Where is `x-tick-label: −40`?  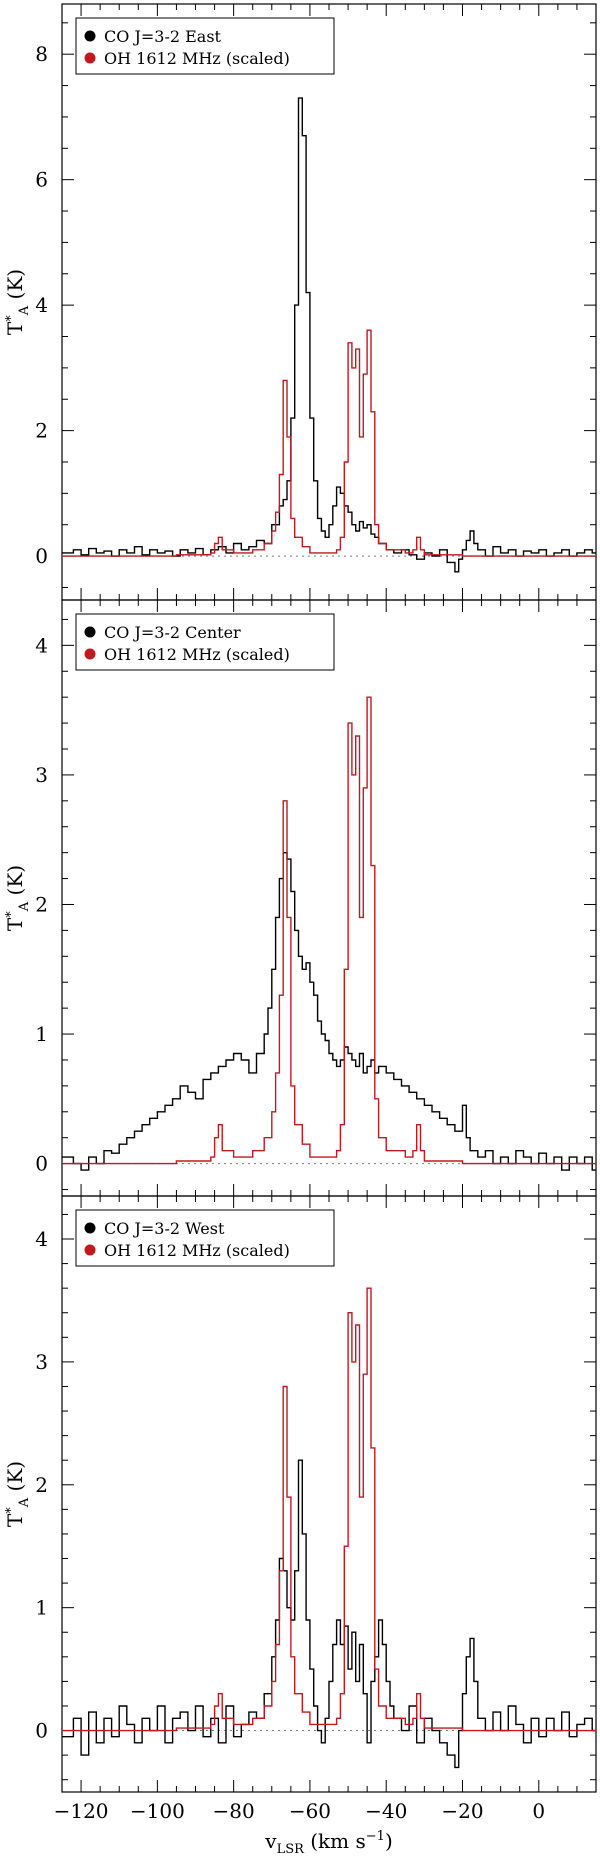
x-tick-label: −40 is located at coordinates (386, 1811).